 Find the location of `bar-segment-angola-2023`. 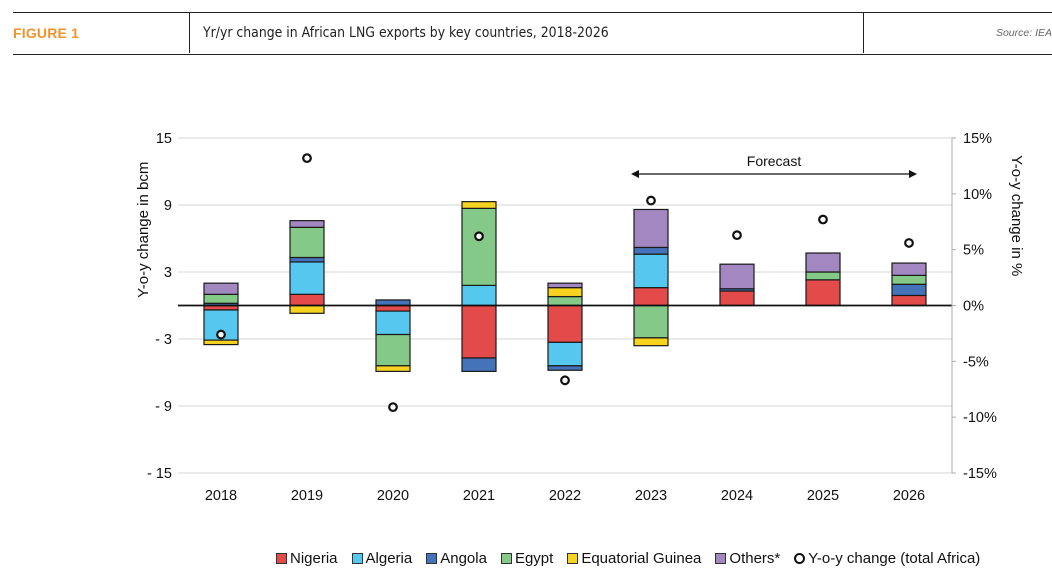

bar-segment-angola-2023 is located at coordinates (651, 250).